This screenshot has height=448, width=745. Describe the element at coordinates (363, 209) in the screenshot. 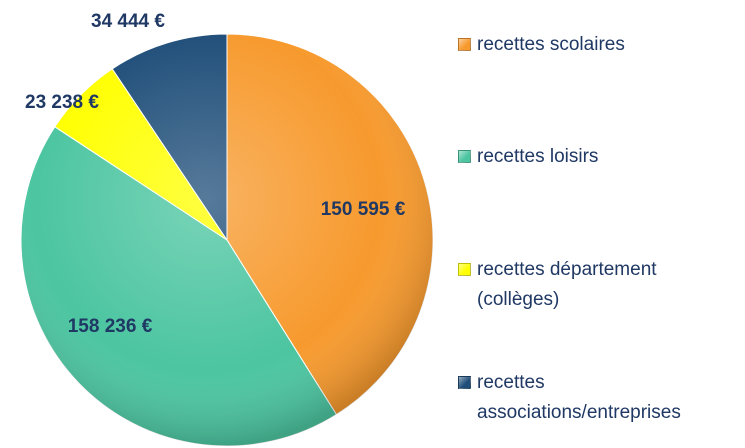

I see `data-label: 150 595 €` at that location.